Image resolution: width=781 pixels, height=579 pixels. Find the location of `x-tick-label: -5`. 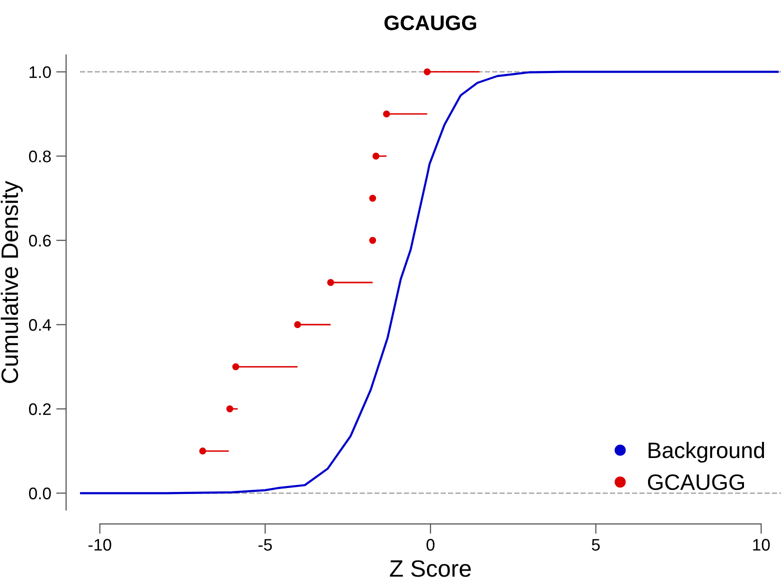

x-tick-label: -5 is located at coordinates (265, 545).